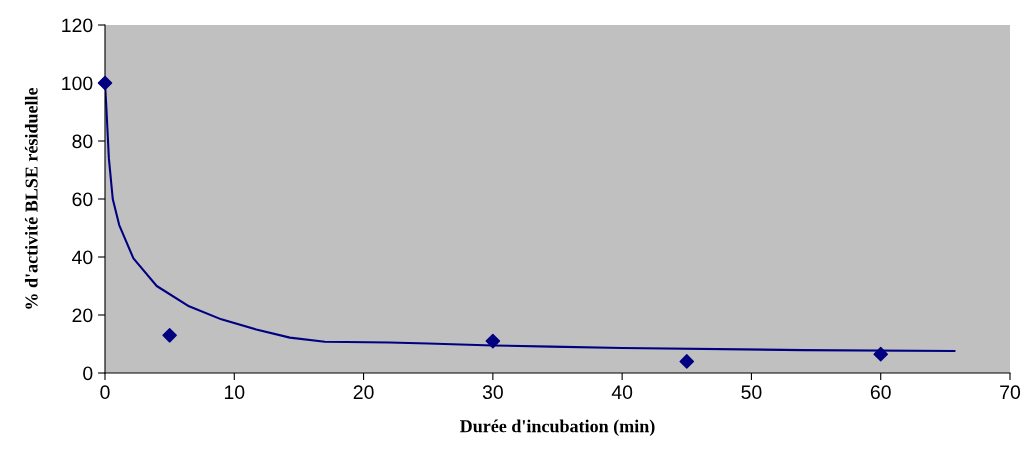 This screenshot has width=1026, height=461. I want to click on x-tick-label: 0, so click(105, 392).